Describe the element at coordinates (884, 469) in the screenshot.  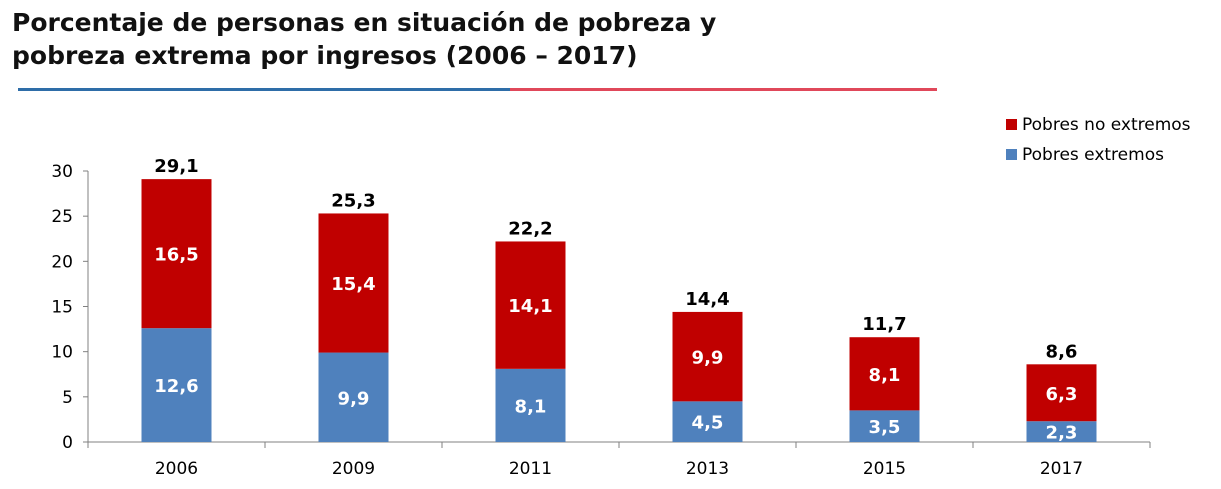
I see `x-tick-label: 2015` at that location.